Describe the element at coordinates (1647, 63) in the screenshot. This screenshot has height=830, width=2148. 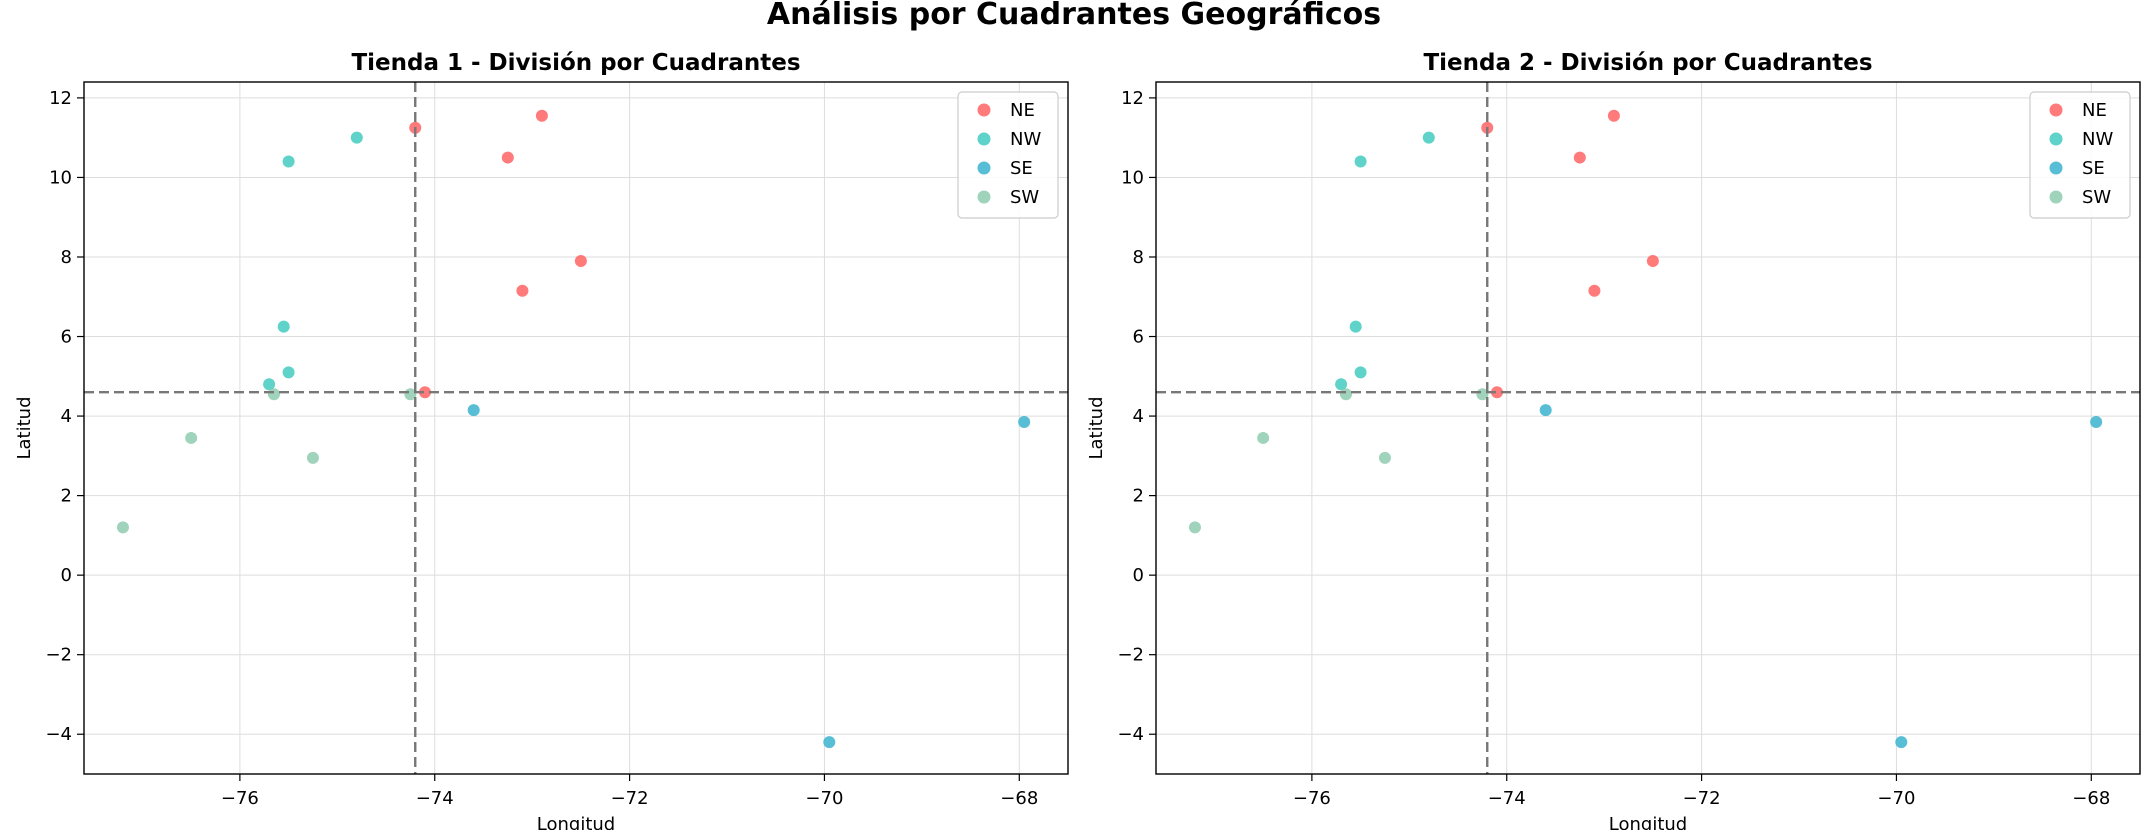
I see `chart-title: Tienda 2 - División por Cuadrantes` at that location.